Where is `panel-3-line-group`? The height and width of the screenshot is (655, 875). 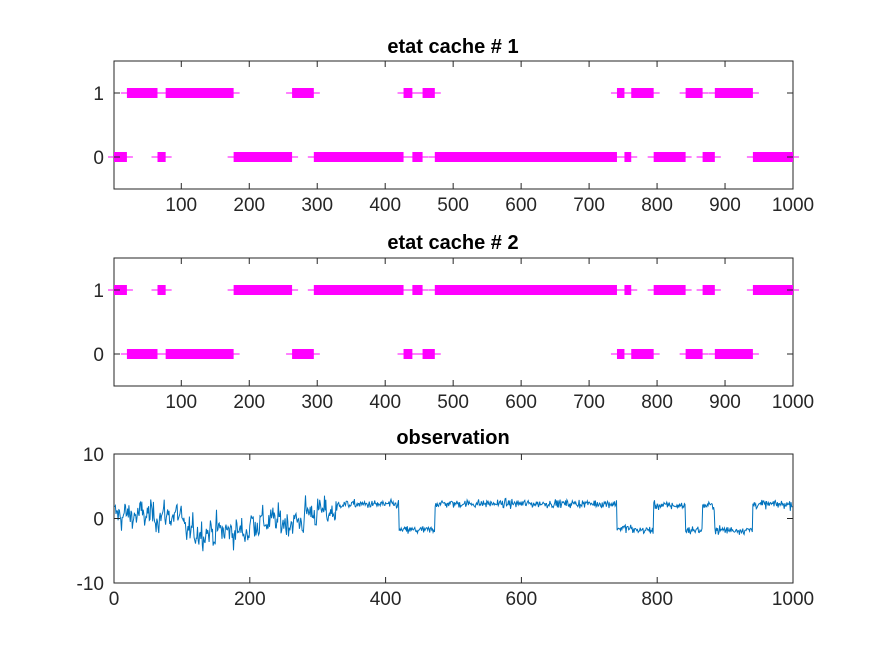 panel-3-line-group is located at coordinates (453, 523).